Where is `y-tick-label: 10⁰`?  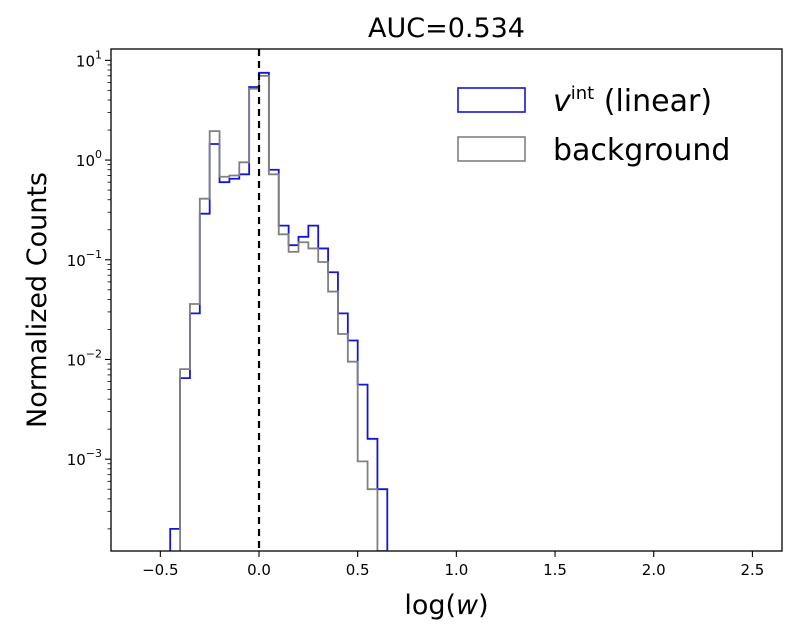 y-tick-label: 10⁰ is located at coordinates (89, 159).